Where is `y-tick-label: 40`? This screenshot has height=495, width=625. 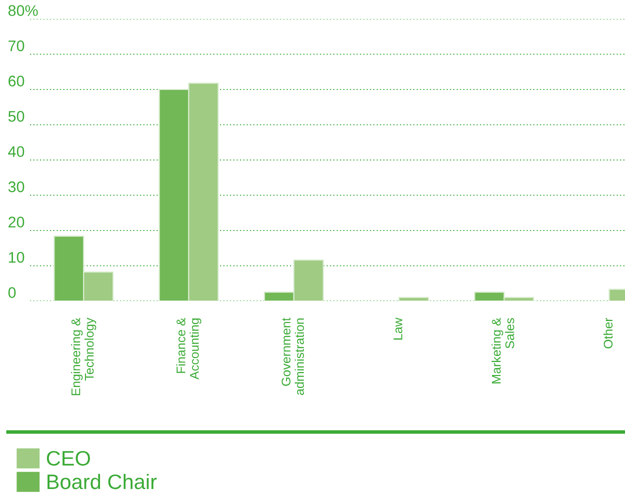 y-tick-label: 40 is located at coordinates (16, 151).